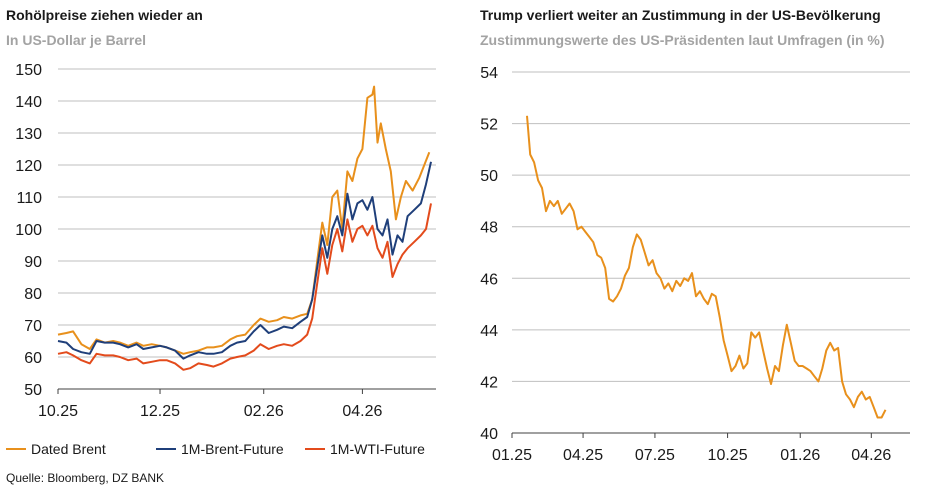  I want to click on approval-x-tick-label: 01.25, so click(512, 455).